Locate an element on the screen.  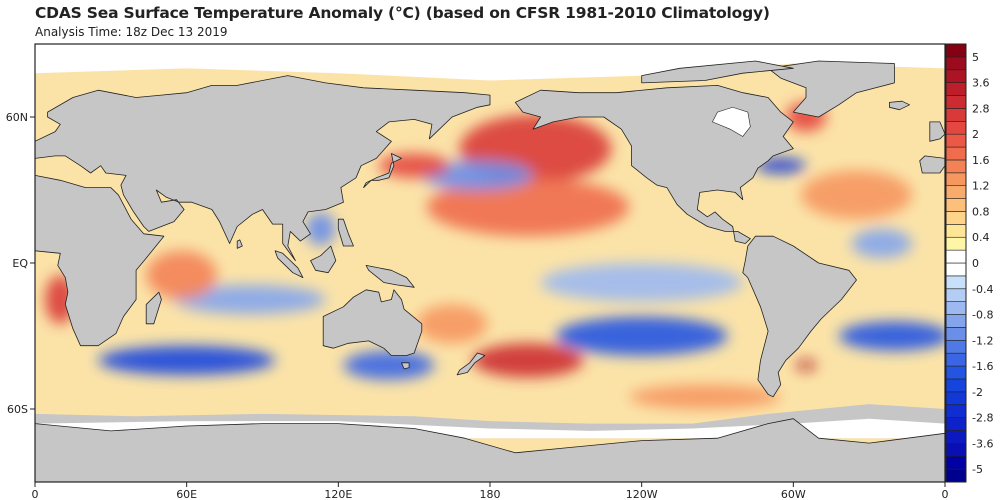
colorbar-tick-label: 2 is located at coordinates (975, 134).